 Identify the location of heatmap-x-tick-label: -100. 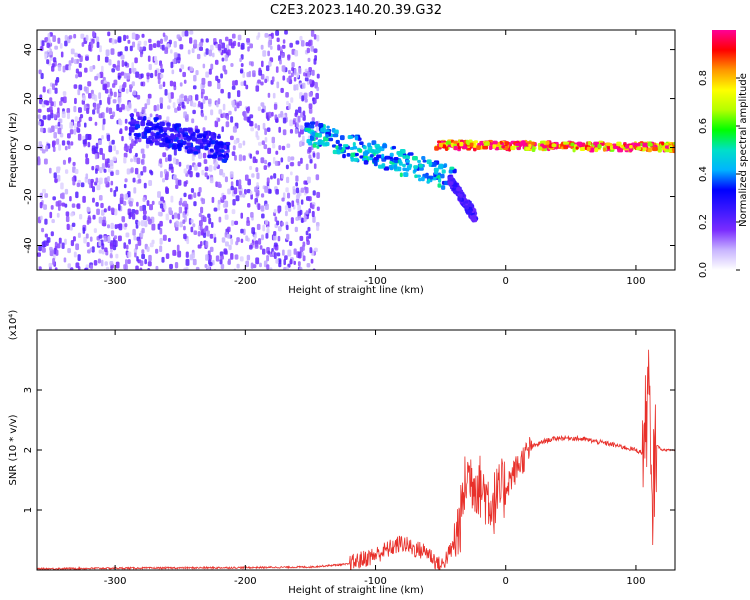
(375, 281).